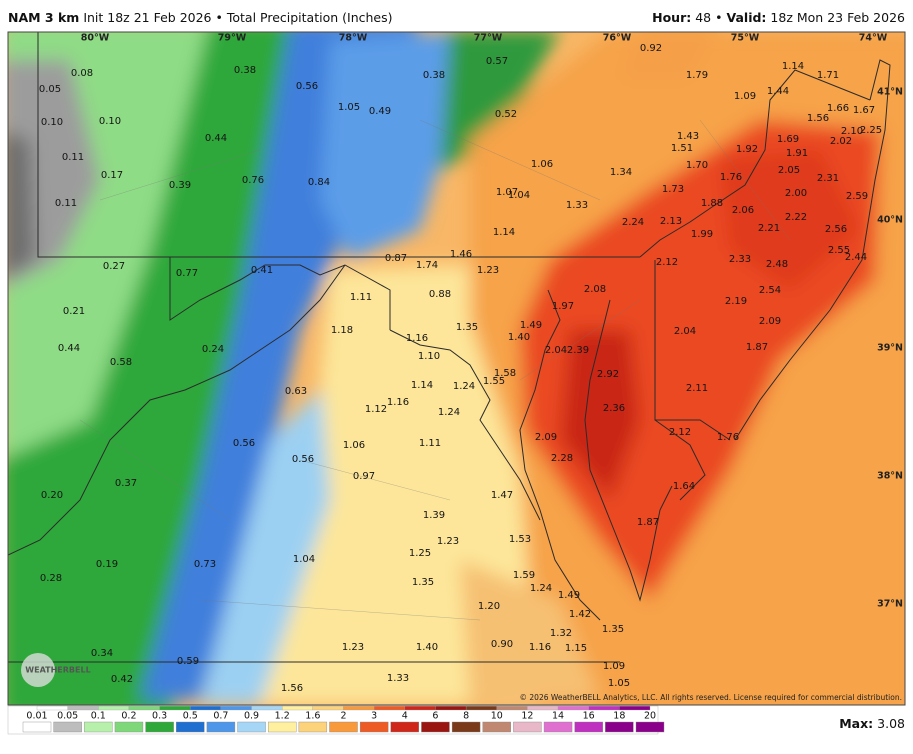 Image resolution: width=913 pixels, height=754 pixels. I want to click on legend-label: 18, so click(619, 716).